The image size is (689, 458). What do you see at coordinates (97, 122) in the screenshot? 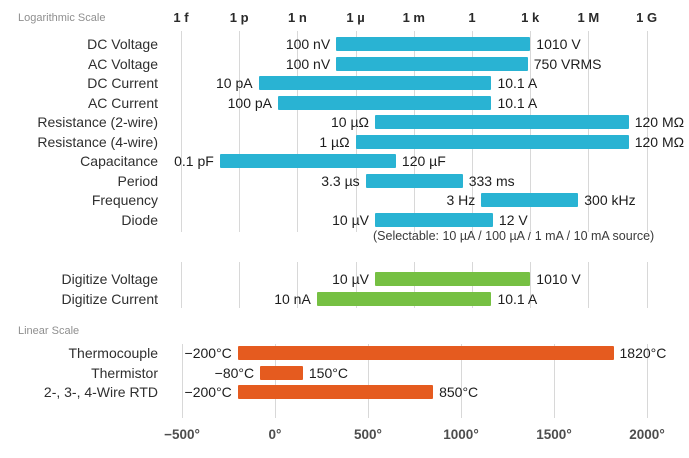
I see `row-label: Resistance (2-wire)` at bounding box center [97, 122].